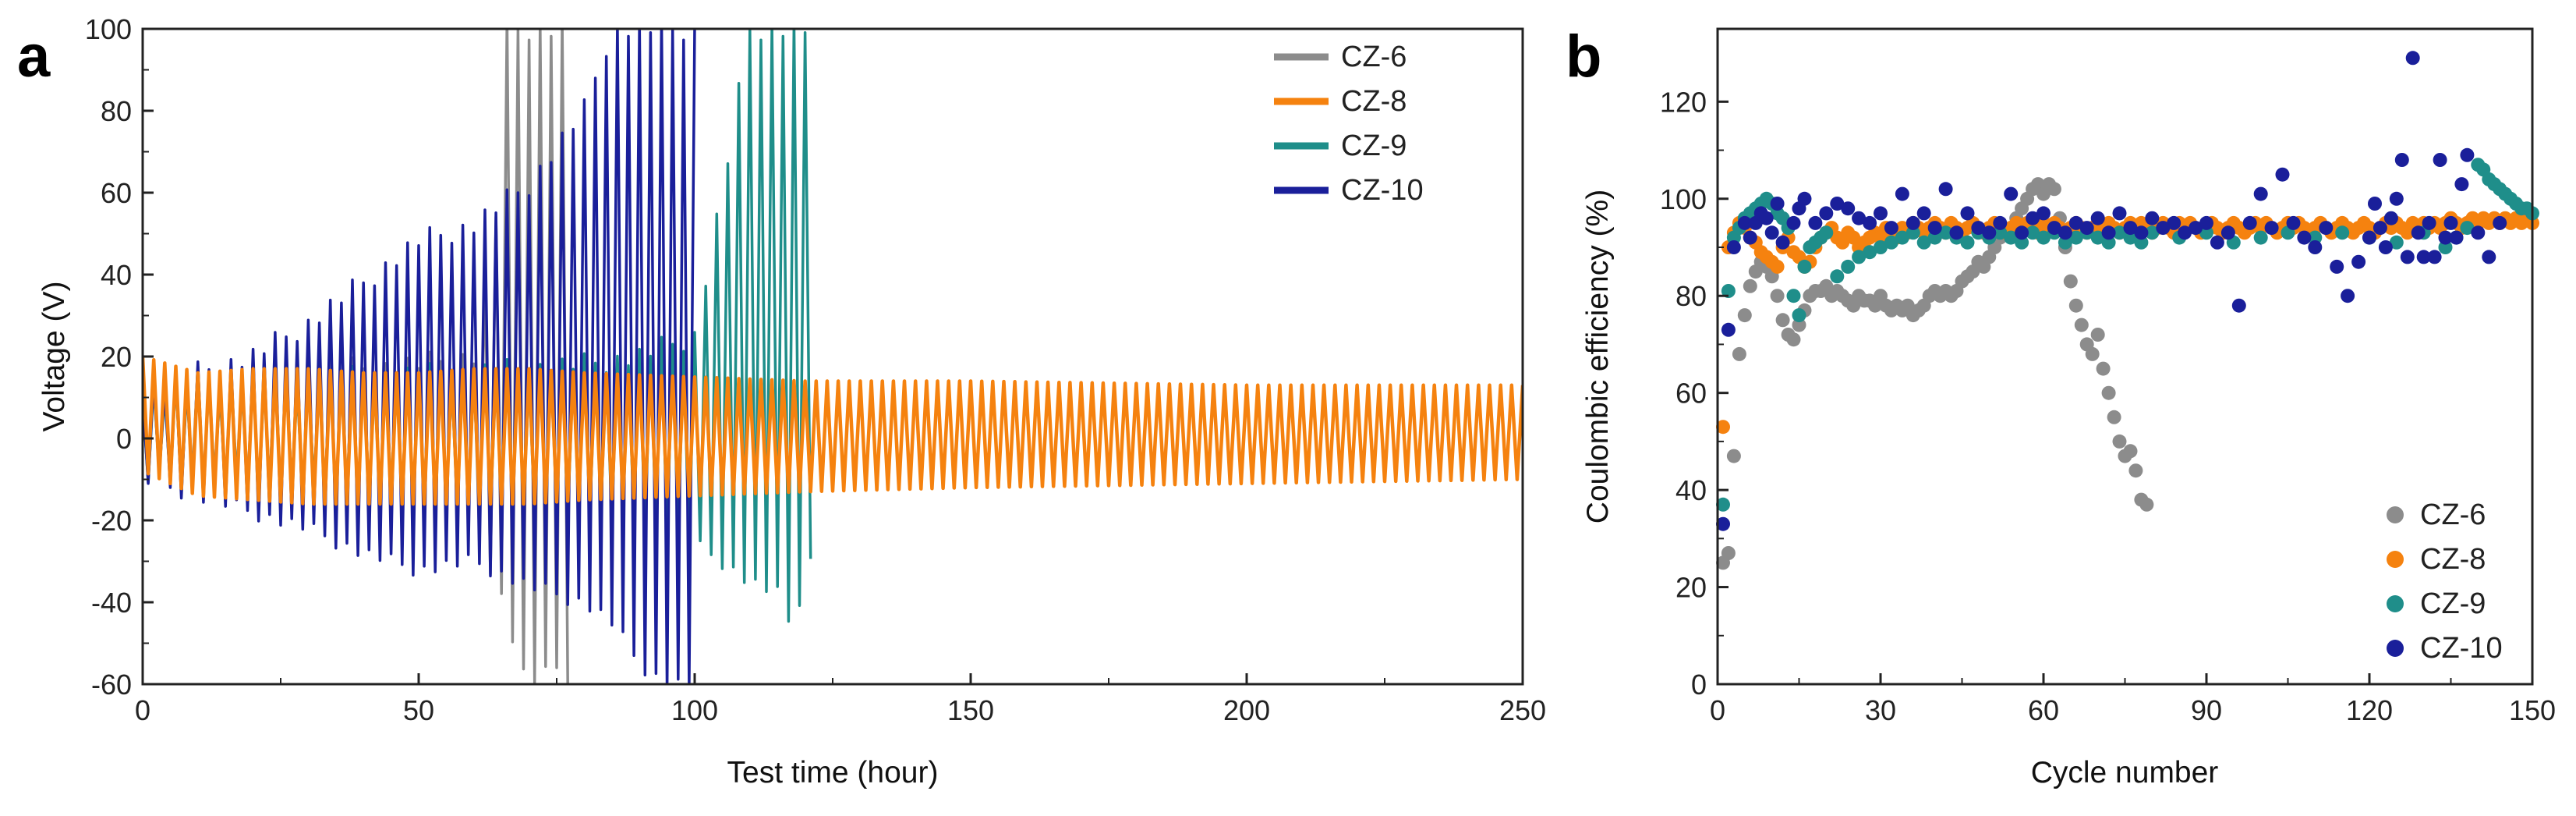  Describe the element at coordinates (142, 710) in the screenshot. I see `panel-a-0-xtick-label: 0` at that location.